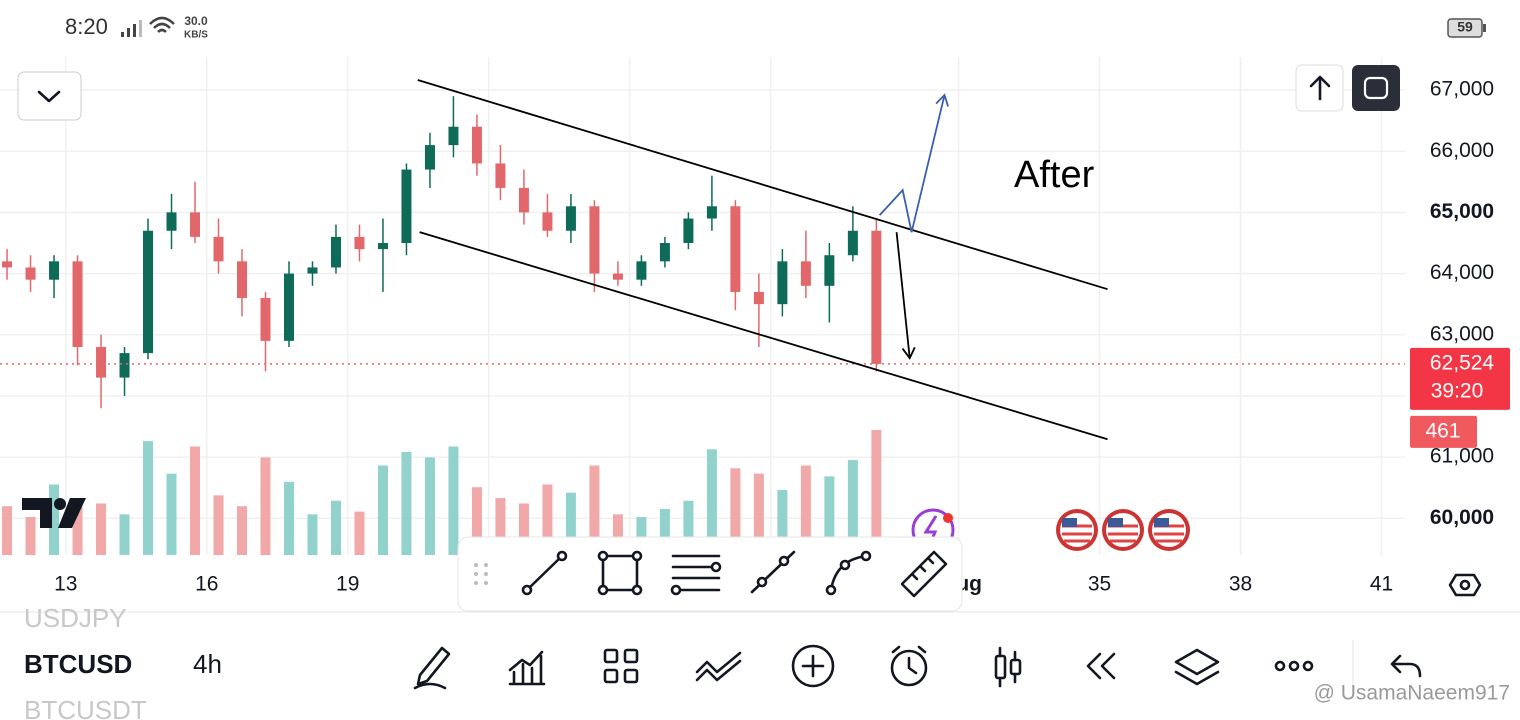  I want to click on scroll-up-button, so click(1319, 88).